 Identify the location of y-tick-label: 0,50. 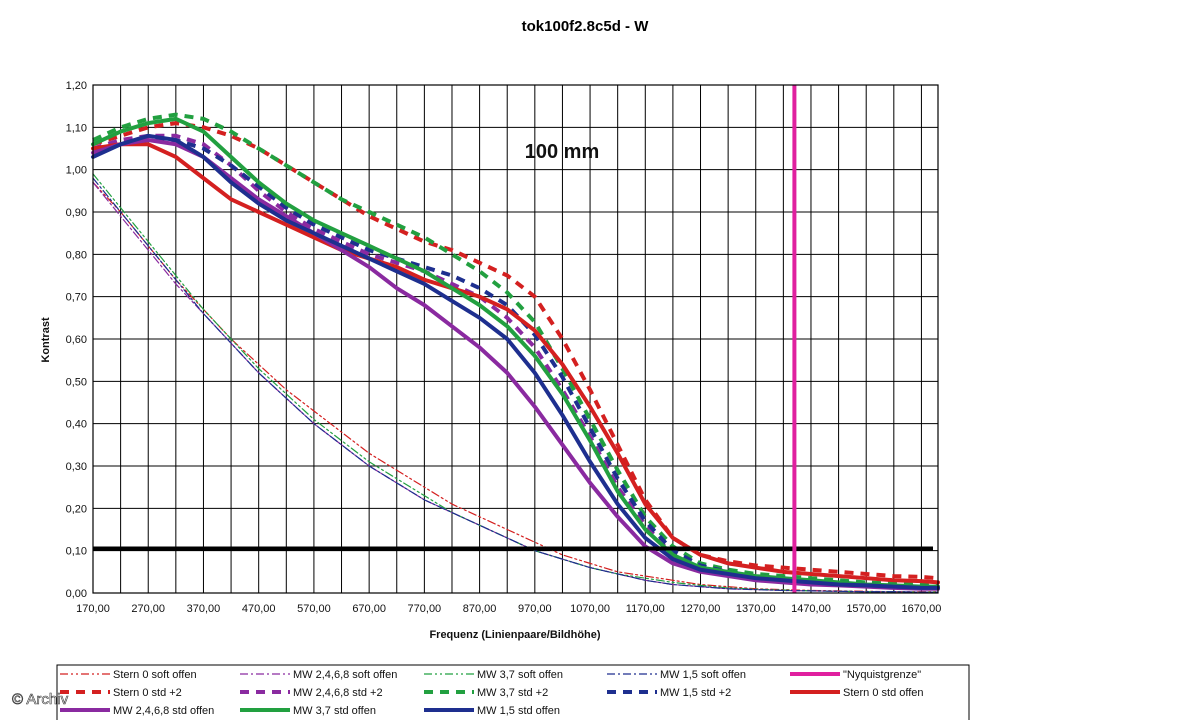
(76, 382).